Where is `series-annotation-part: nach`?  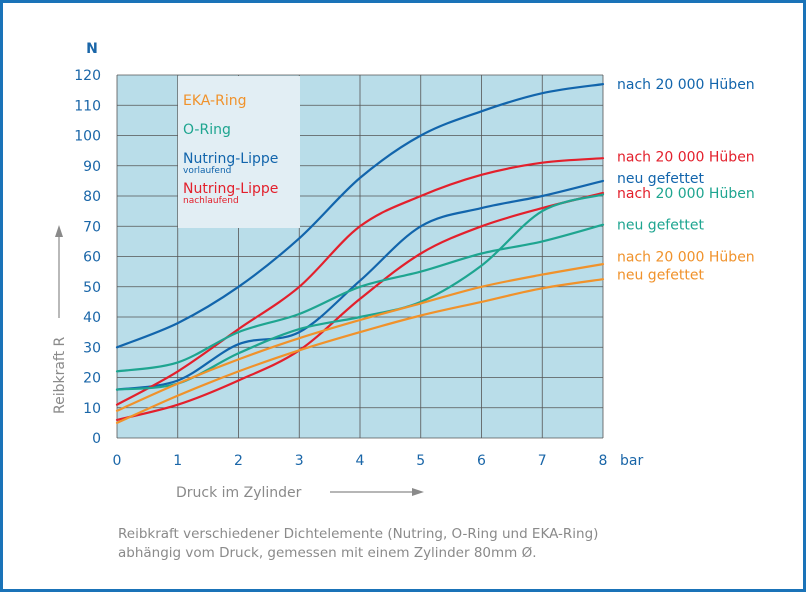 series-annotation-part: nach is located at coordinates (636, 194).